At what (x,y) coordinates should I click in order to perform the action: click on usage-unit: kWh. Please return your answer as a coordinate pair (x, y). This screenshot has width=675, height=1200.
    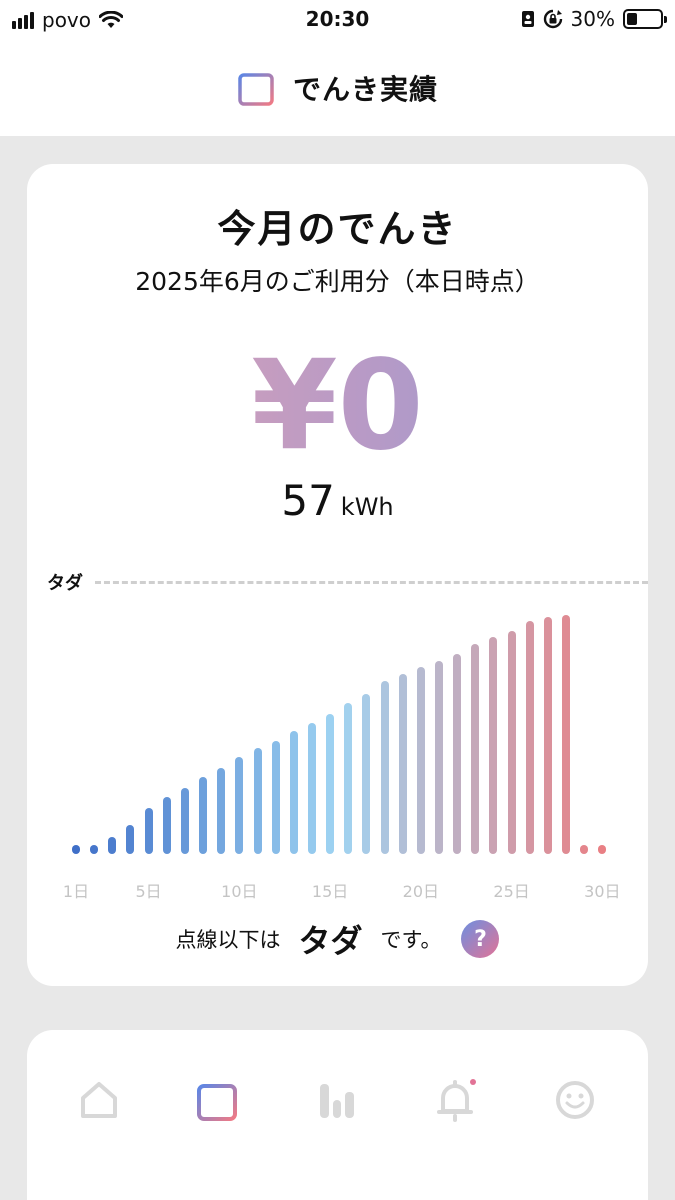
    Looking at the image, I should click on (367, 507).